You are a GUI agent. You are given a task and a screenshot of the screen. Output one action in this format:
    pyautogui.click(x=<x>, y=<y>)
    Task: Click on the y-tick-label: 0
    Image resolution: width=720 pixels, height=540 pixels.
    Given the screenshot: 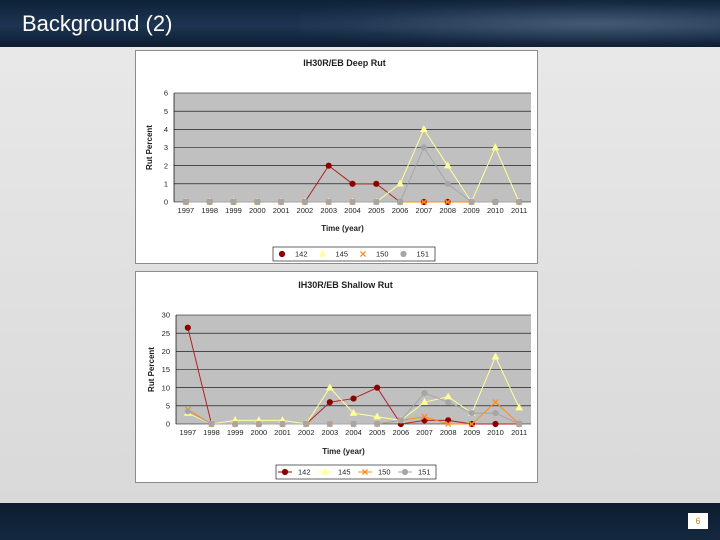 What is the action you would take?
    pyautogui.click(x=166, y=202)
    